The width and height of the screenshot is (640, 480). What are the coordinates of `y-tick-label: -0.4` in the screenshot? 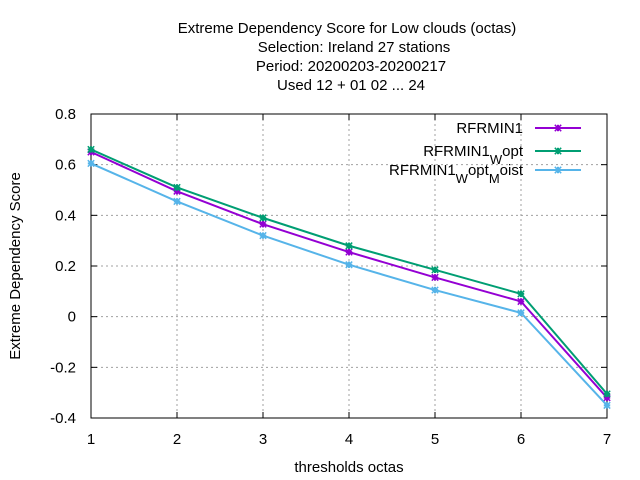 It's located at (63, 418).